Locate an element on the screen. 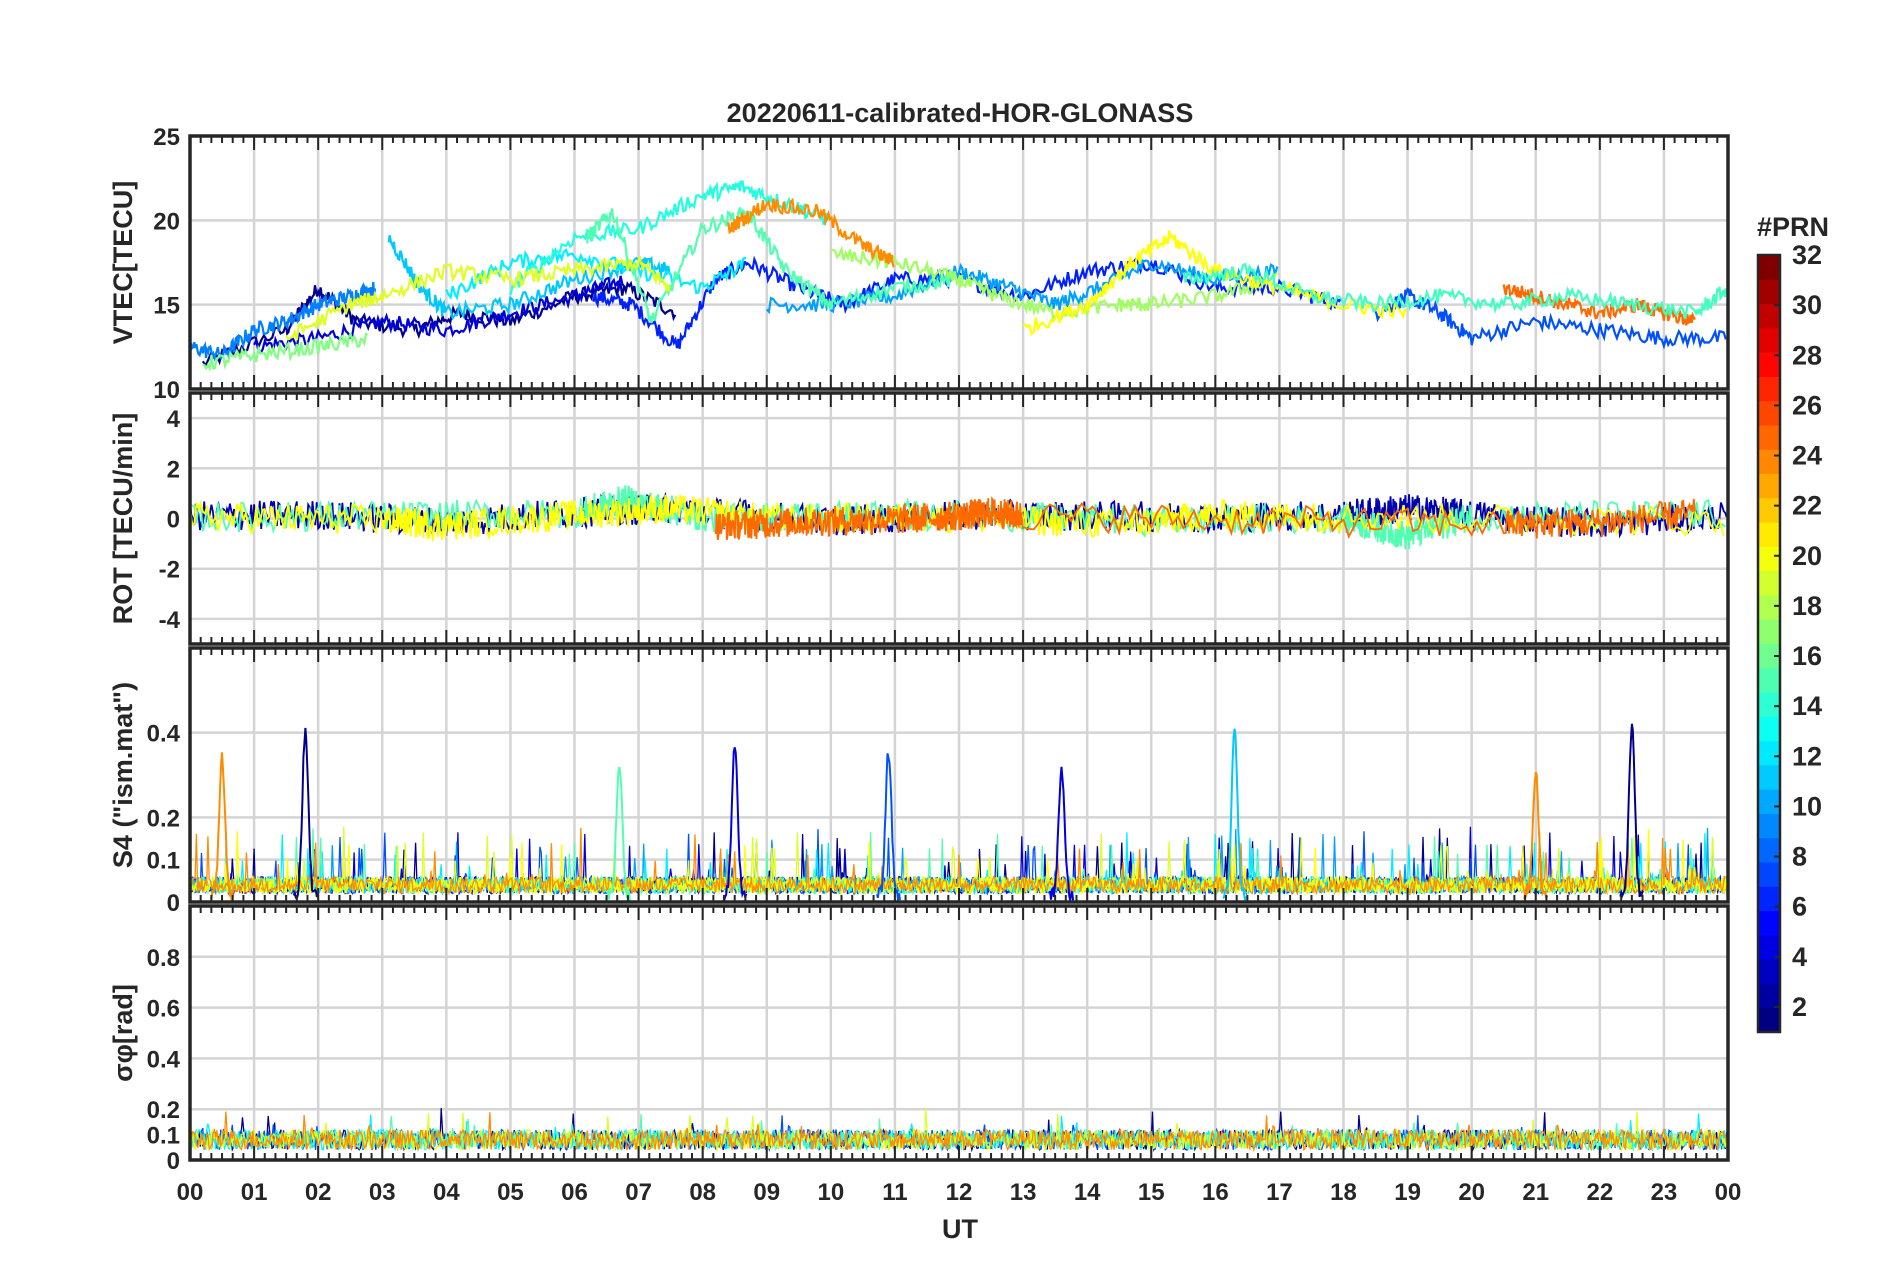  chart-title: 20220611-calibrated-HOR-GLONASS is located at coordinates (960, 113).